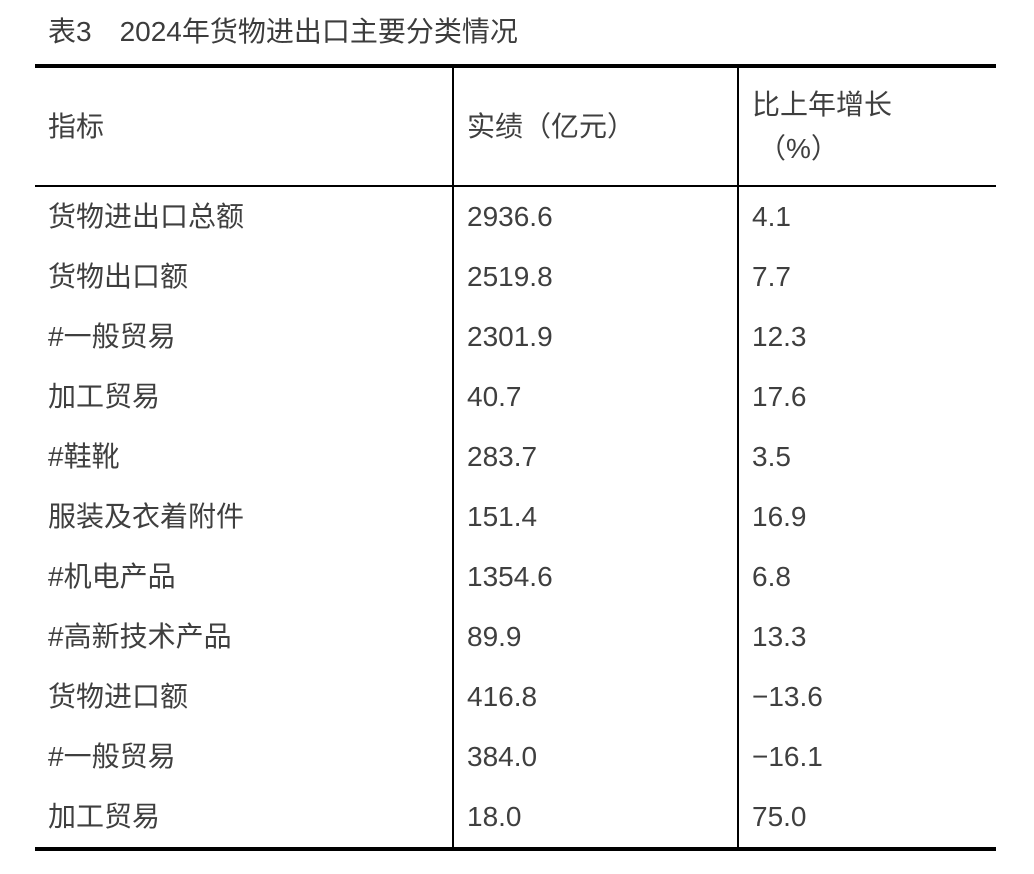  What do you see at coordinates (595, 577) in the screenshot?
I see `cell-value: 1354.6` at bounding box center [595, 577].